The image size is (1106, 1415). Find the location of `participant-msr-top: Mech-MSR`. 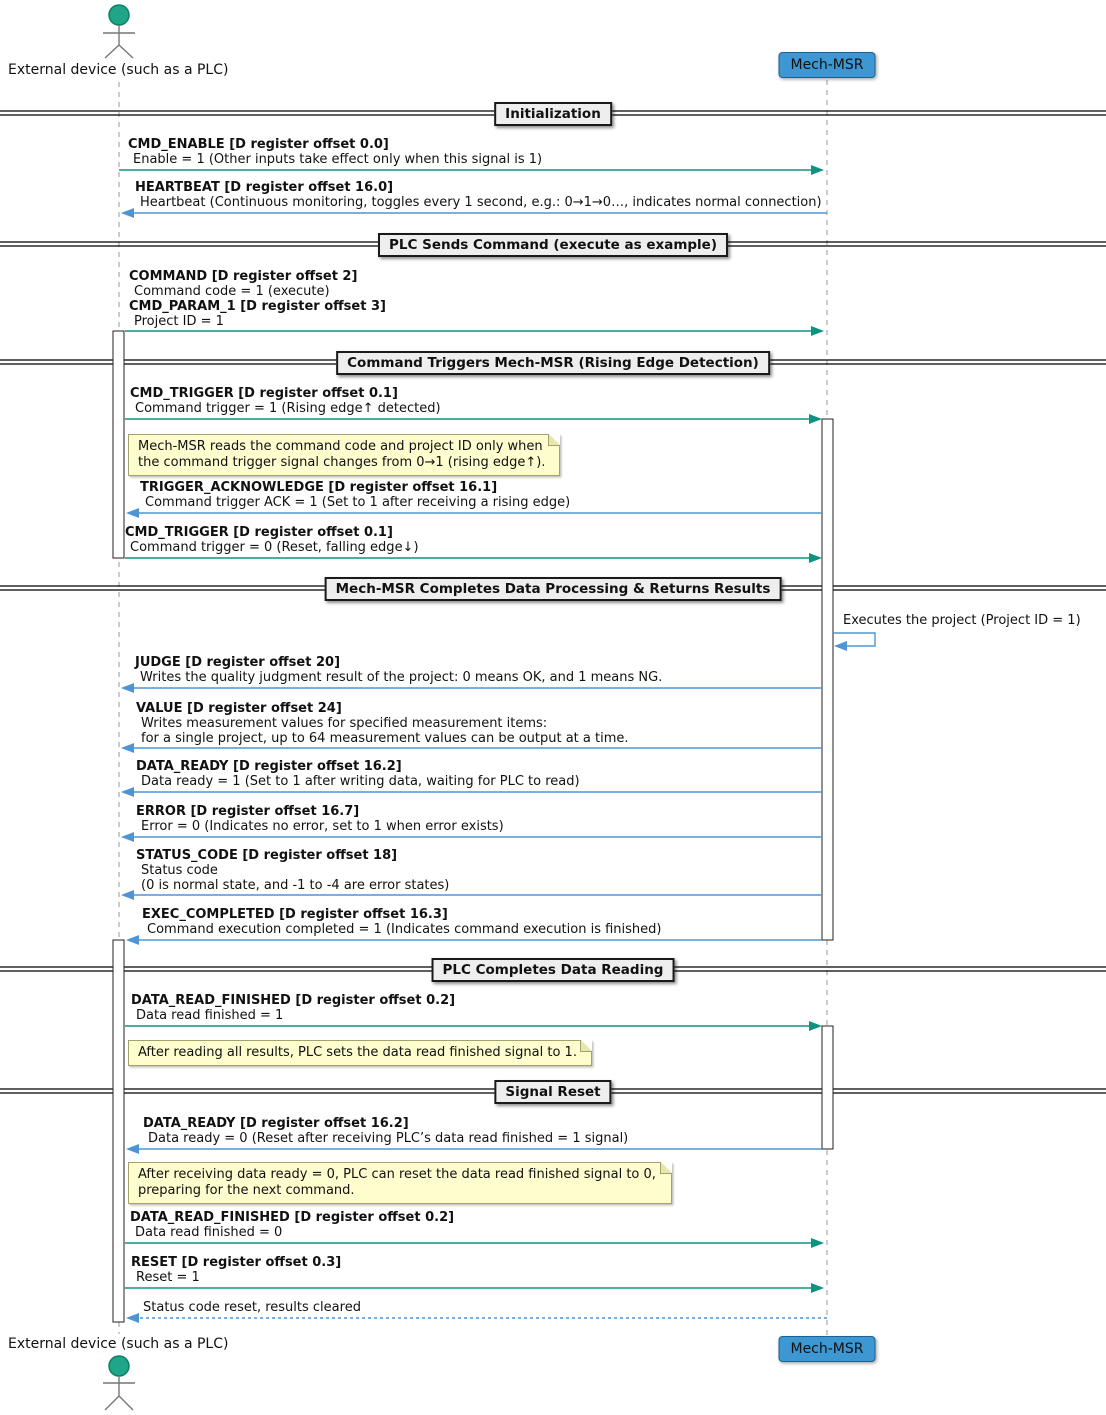

participant-msr-top: Mech-MSR is located at coordinates (827, 65).